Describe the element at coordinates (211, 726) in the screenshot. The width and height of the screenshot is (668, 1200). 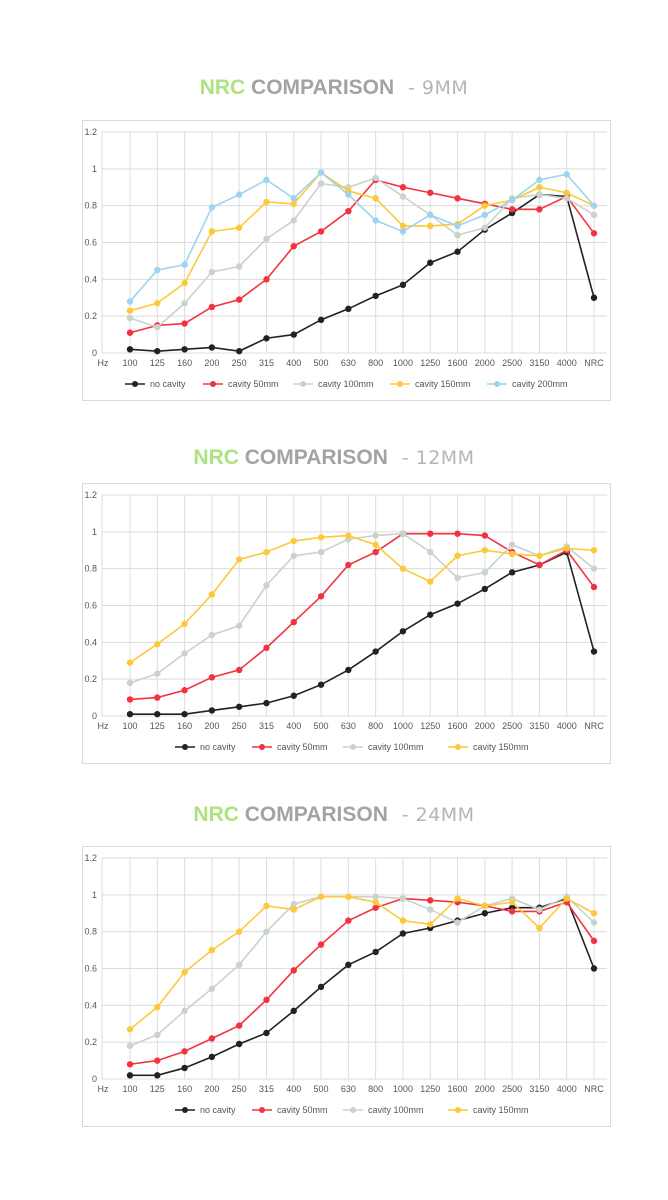
I see `x-tick-label: 200` at that location.